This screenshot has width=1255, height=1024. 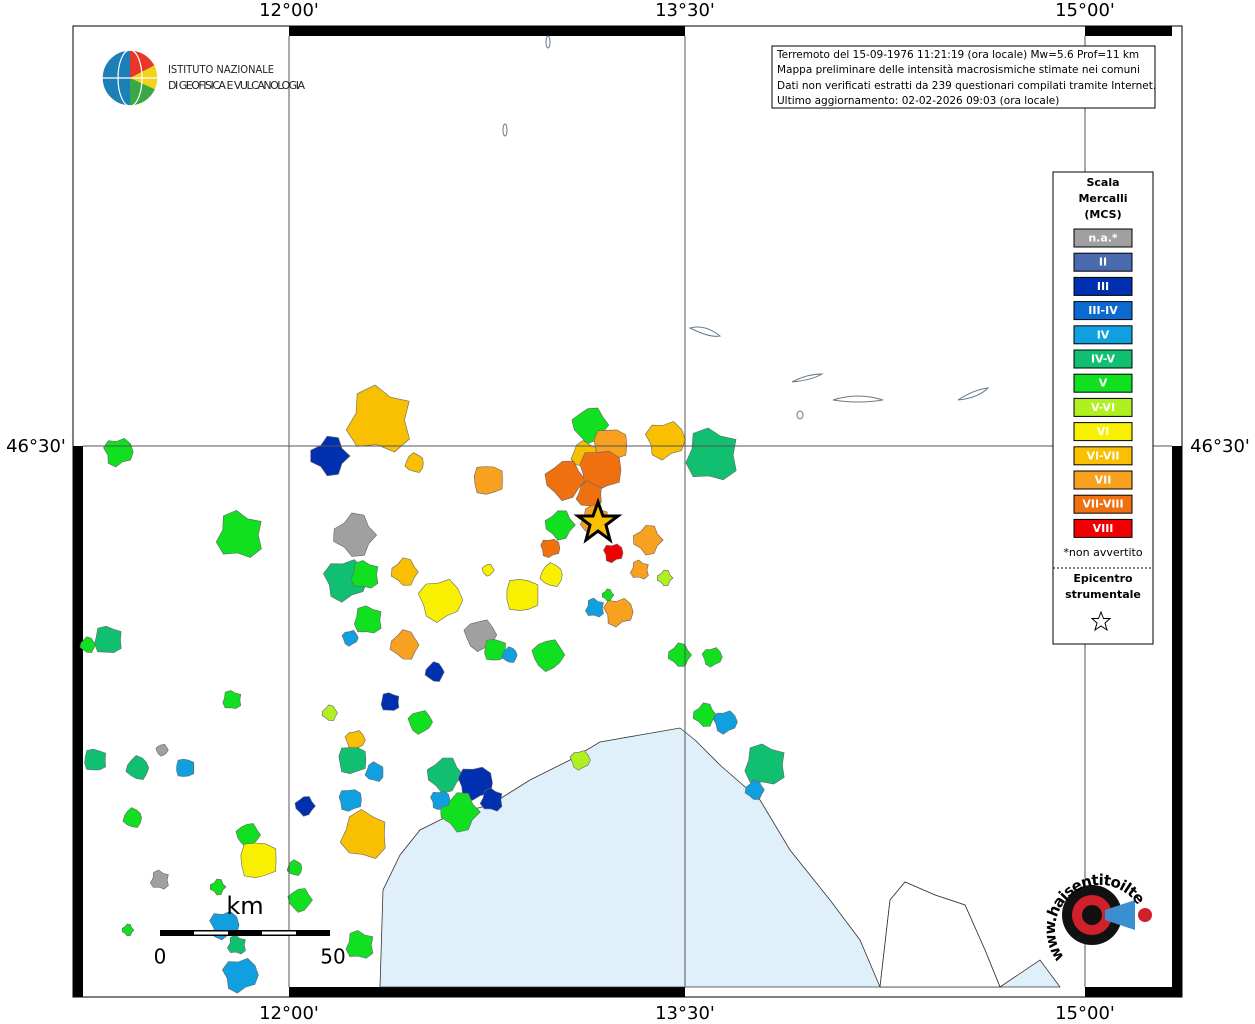 I want to click on legend-title: (MCS), so click(x=1102, y=214).